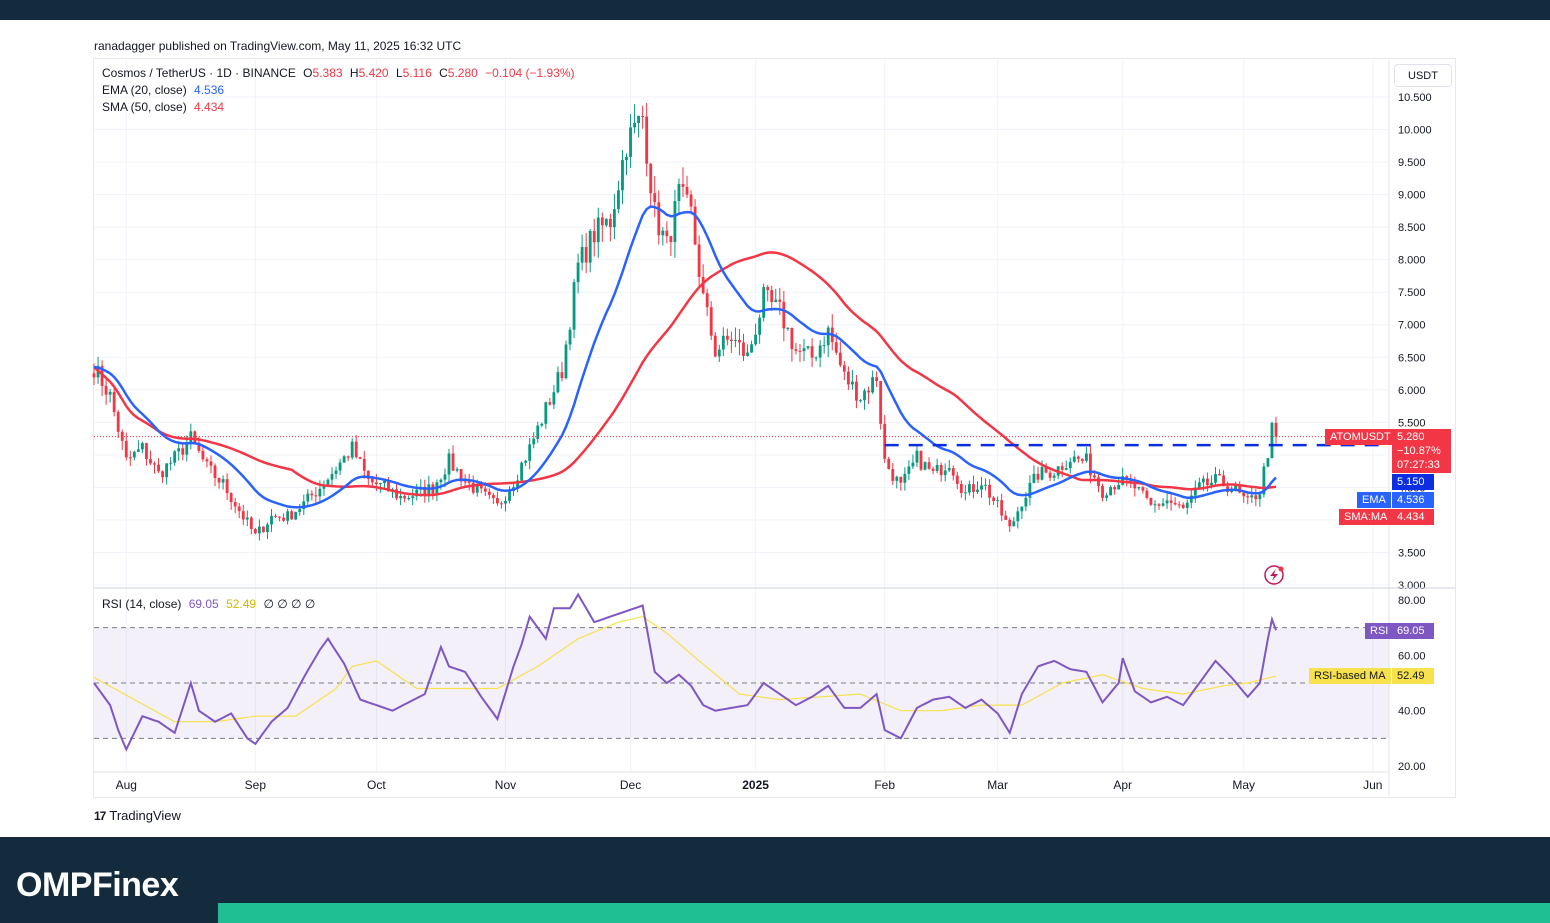 This screenshot has height=923, width=1550. What do you see at coordinates (209, 90) in the screenshot?
I see `ema-value: 4.536` at bounding box center [209, 90].